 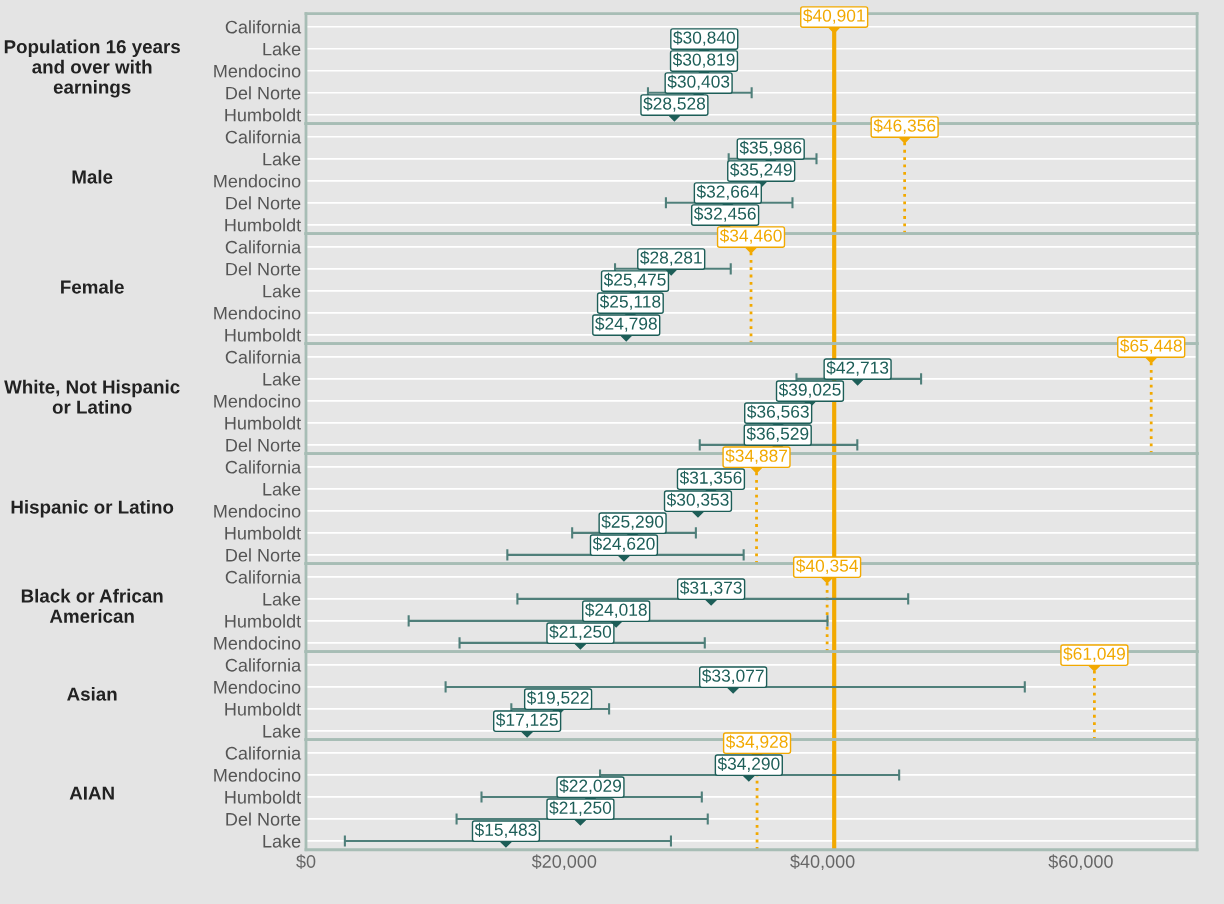 What do you see at coordinates (92, 605) in the screenshot?
I see `text: Black or African American` at bounding box center [92, 605].